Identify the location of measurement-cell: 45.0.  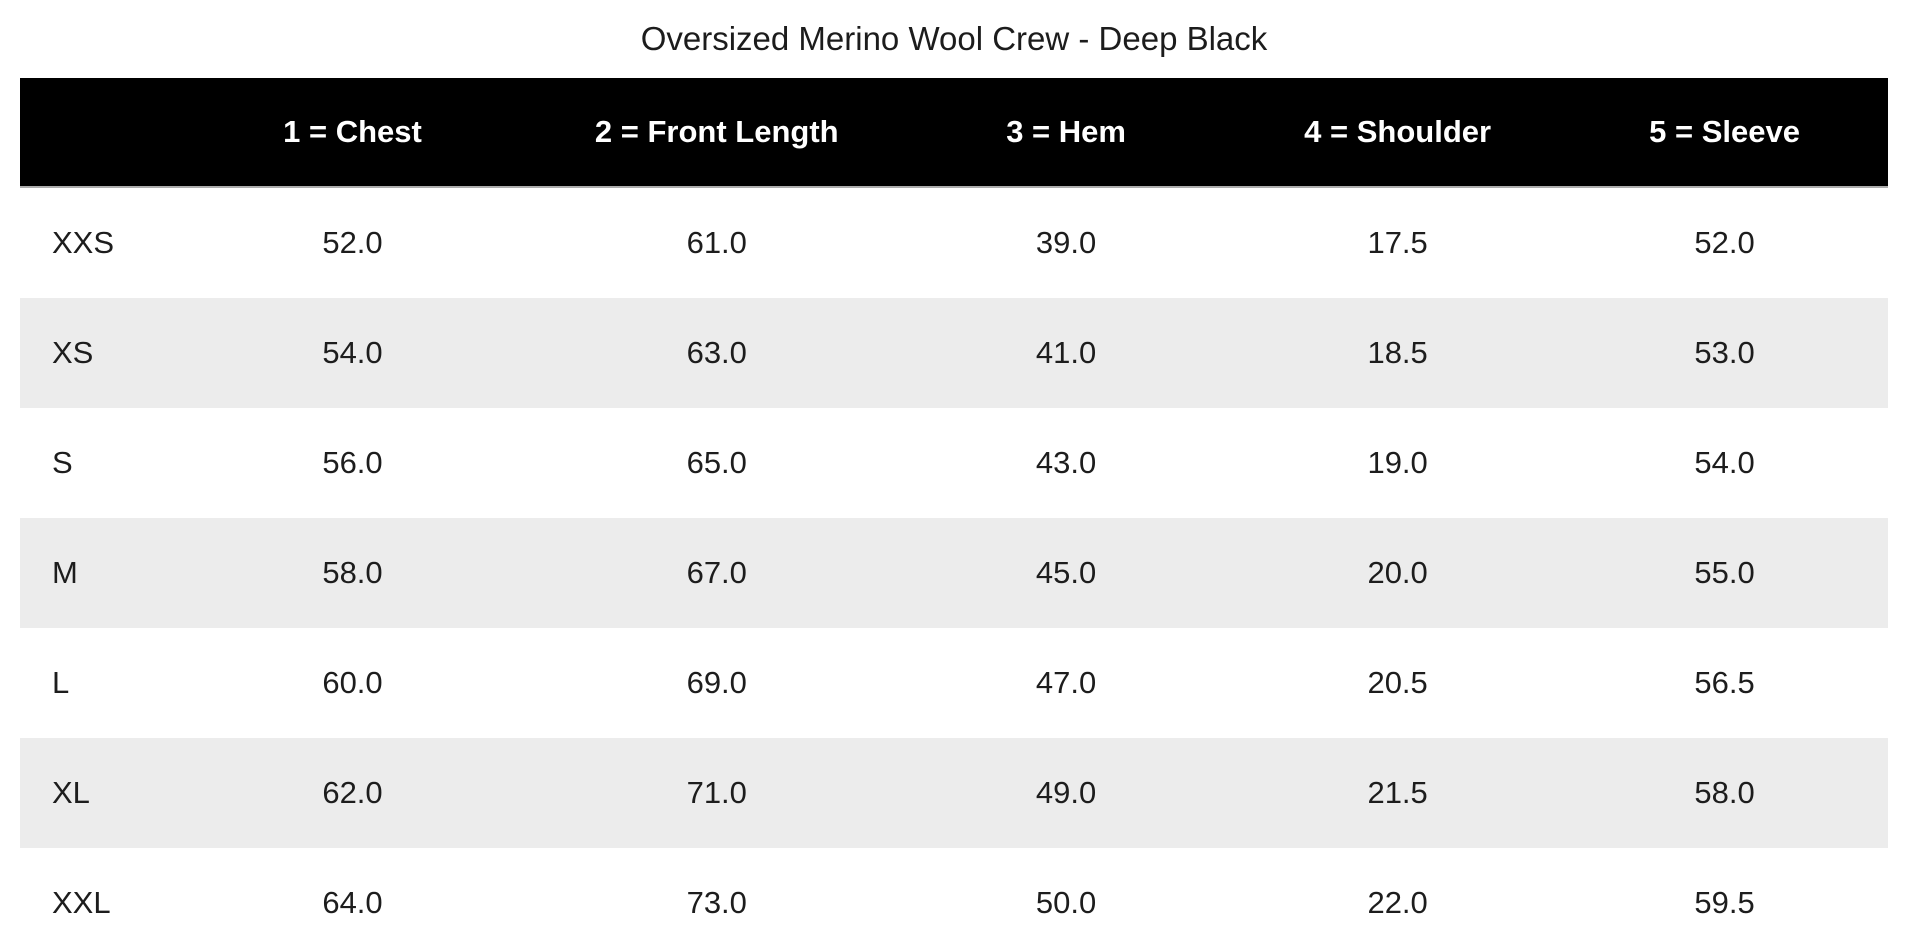
(1066, 573).